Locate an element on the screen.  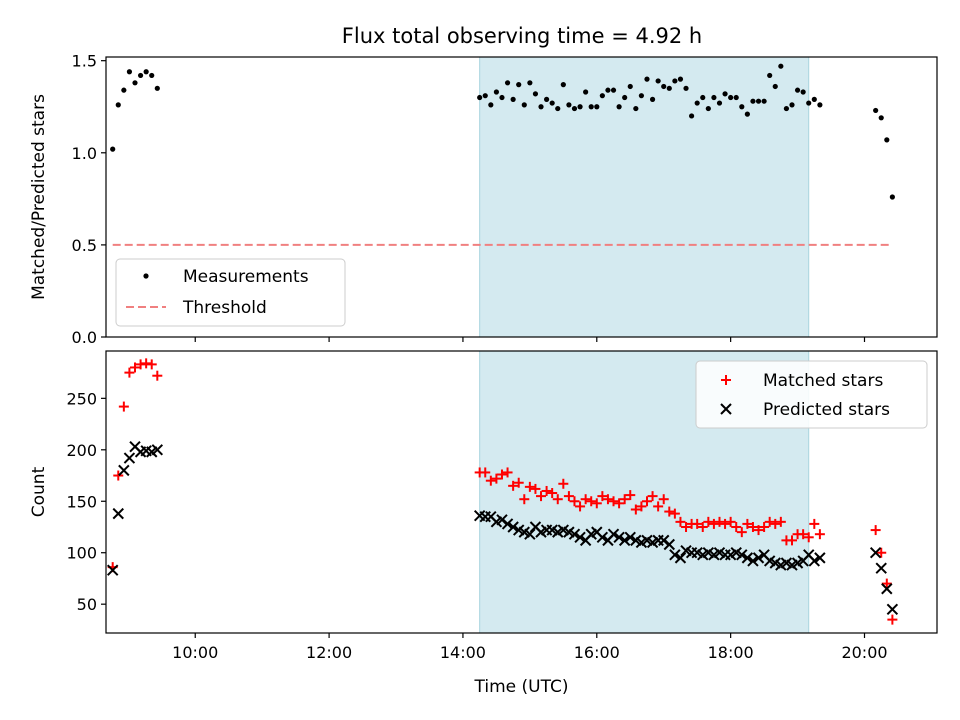
legend-marker-predicted is located at coordinates (726, 409).